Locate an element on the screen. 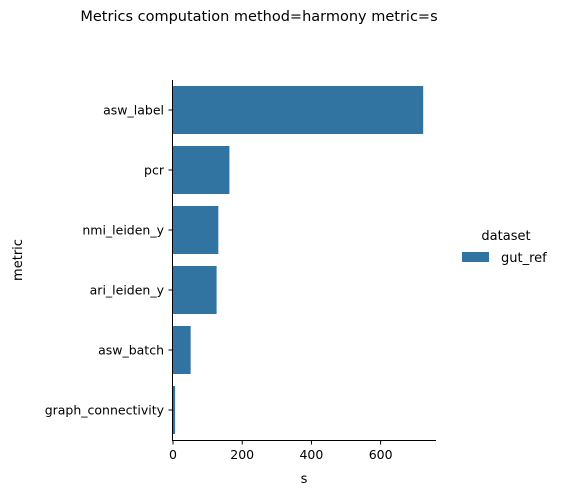  y-tick-label: asw_label is located at coordinates (133, 110).